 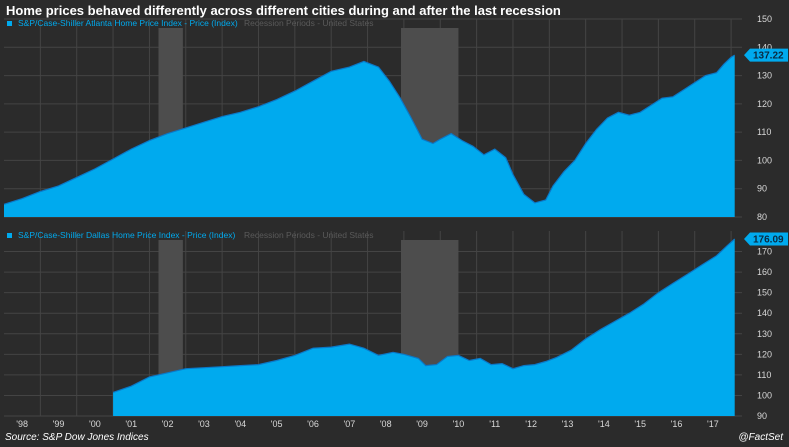 I want to click on dallas-last-value-box, so click(x=766, y=239).